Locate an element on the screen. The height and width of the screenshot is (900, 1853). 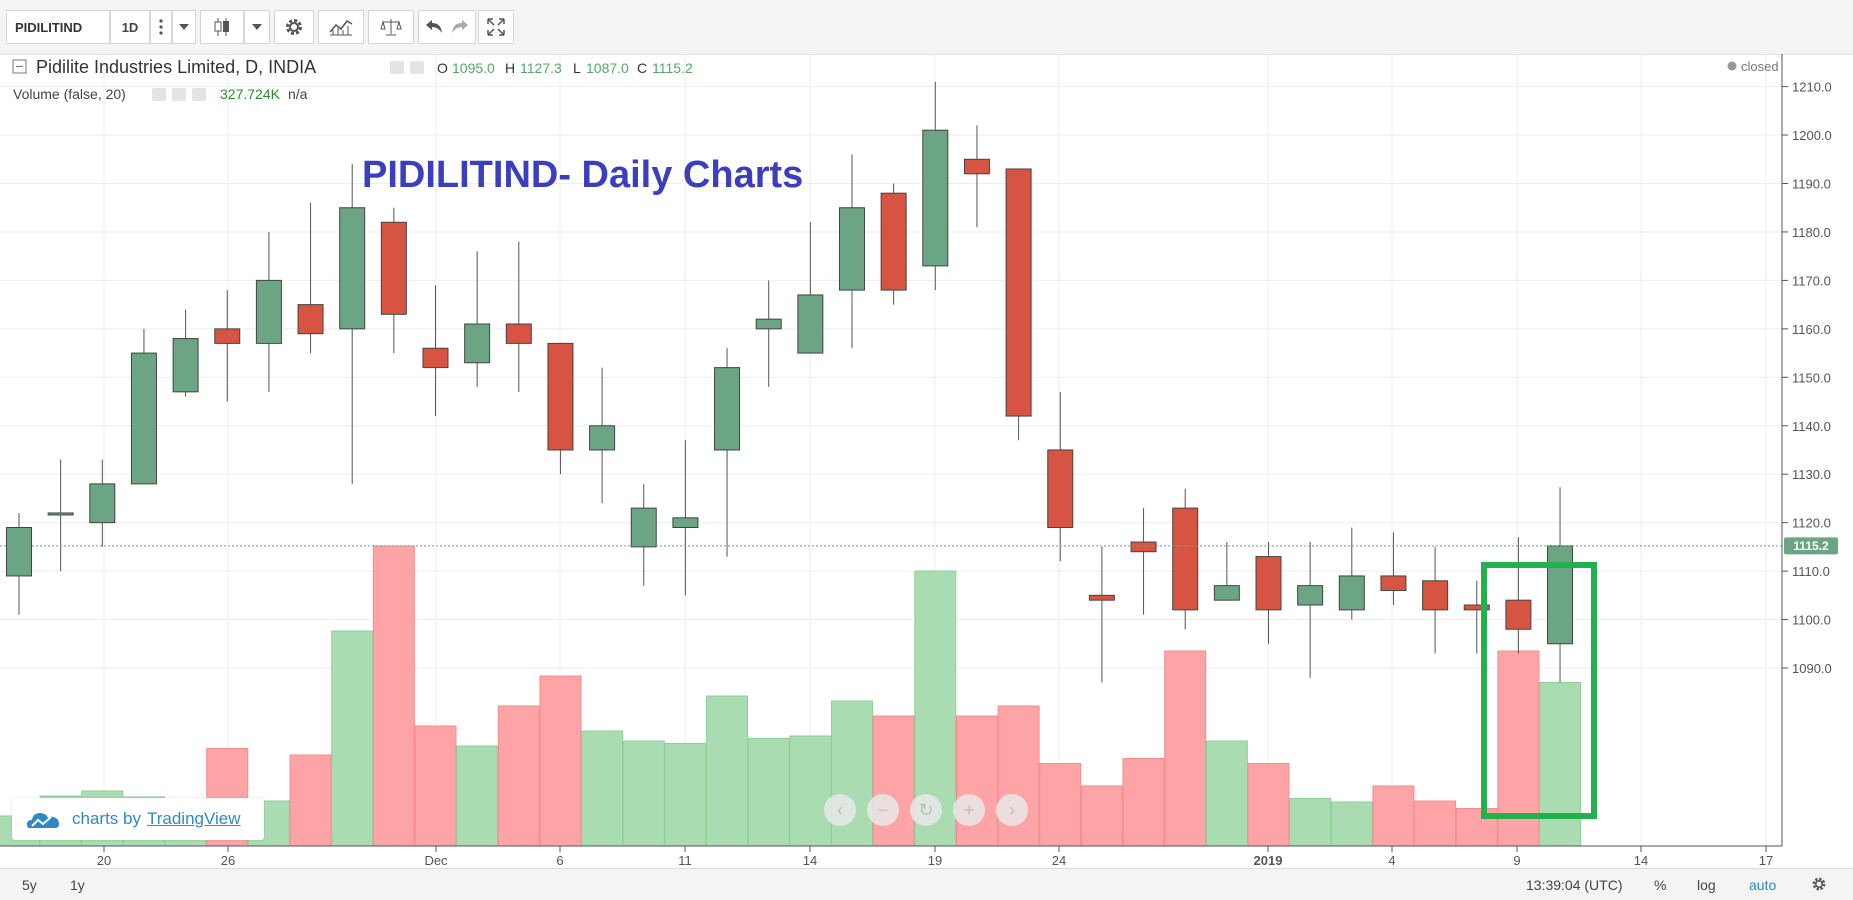
y-tick-label: 1190.0 is located at coordinates (1811, 184).